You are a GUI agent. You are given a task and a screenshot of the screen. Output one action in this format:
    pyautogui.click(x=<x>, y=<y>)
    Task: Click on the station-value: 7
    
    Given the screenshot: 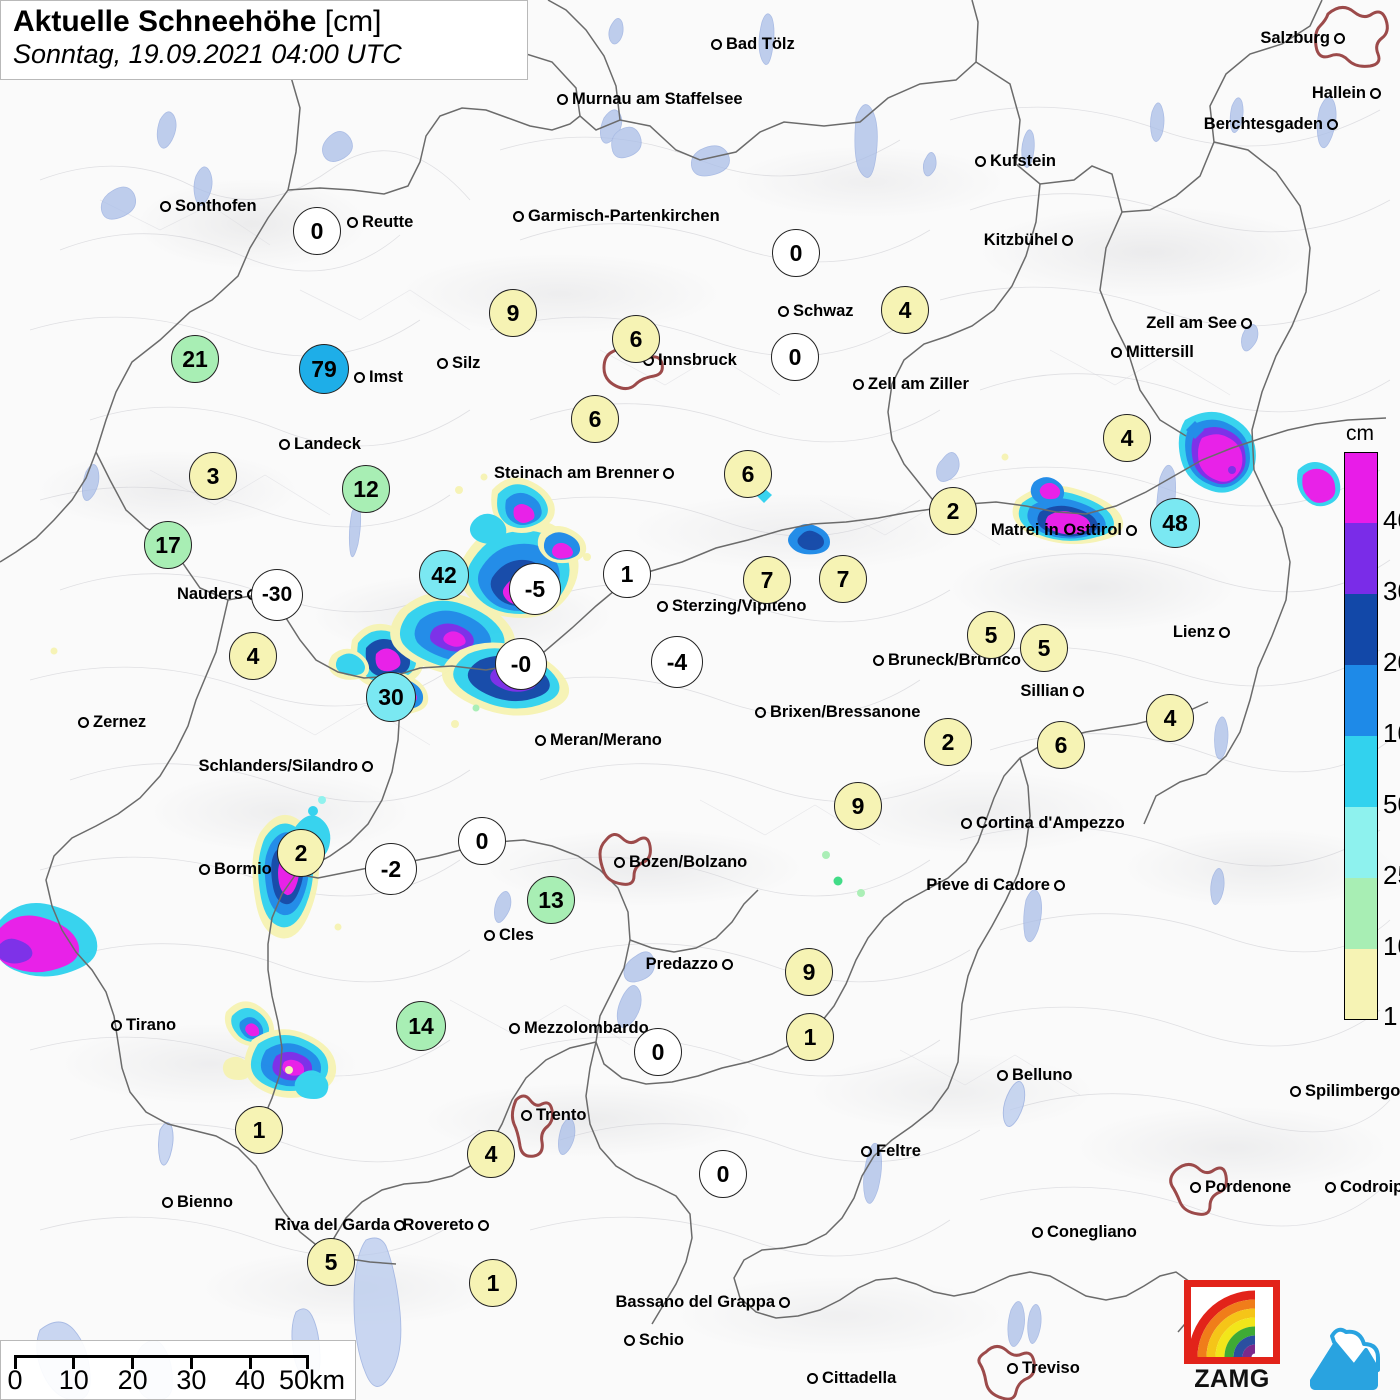 What is the action you would take?
    pyautogui.click(x=843, y=578)
    